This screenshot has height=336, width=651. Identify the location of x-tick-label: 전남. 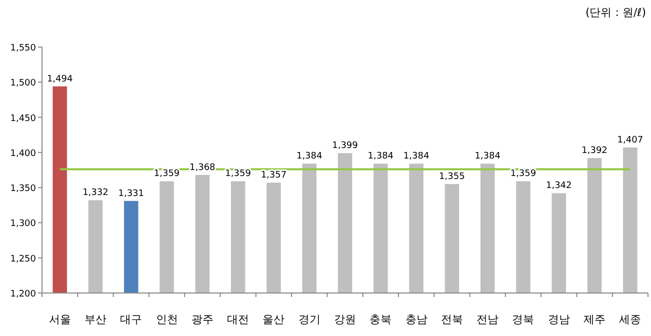
(487, 319).